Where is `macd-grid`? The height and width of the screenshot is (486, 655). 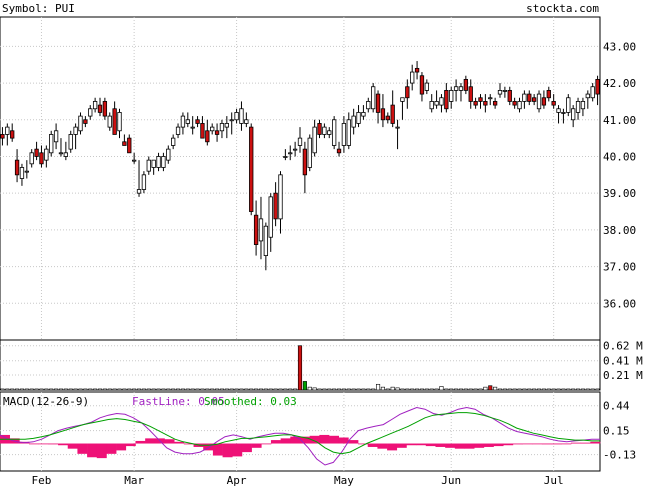
macd-grid is located at coordinates (300, 431).